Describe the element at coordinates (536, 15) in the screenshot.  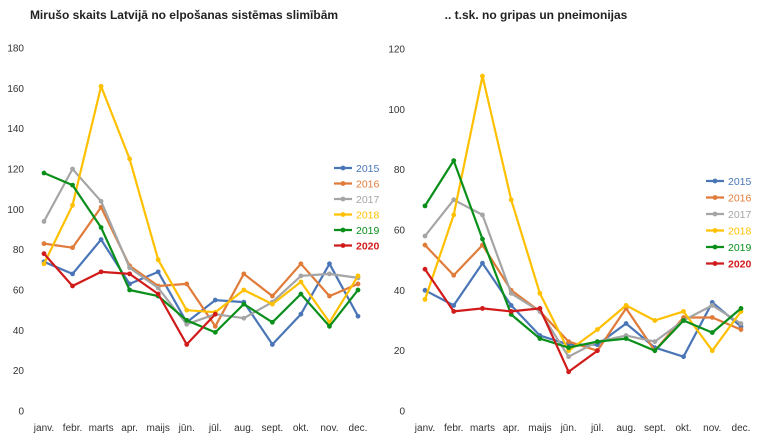
I see `chart-title: .. t.sk. no gripas un pneimonijas` at that location.